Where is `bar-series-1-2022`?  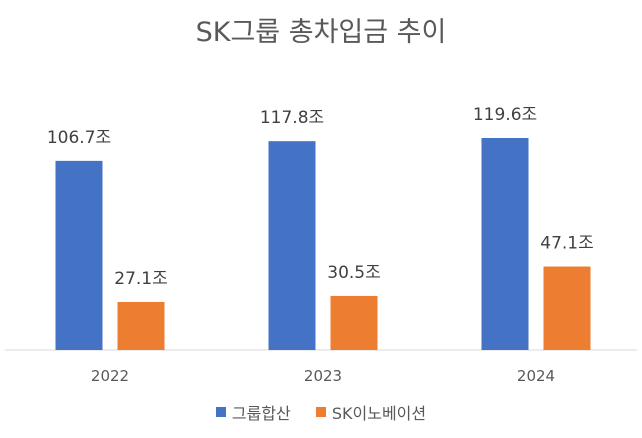 bar-series-1-2022 is located at coordinates (141, 325).